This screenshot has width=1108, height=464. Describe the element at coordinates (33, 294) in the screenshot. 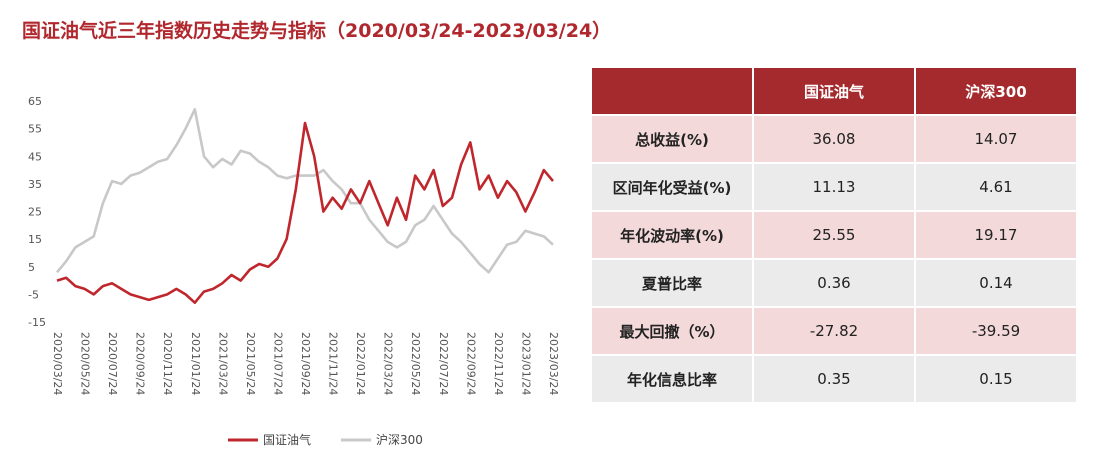

I see `y-tick-label: -5` at that location.